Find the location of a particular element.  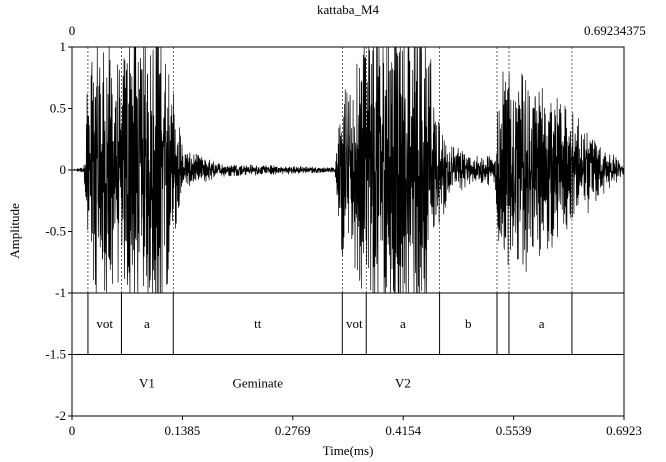

y-tick-label: 0.5 is located at coordinates (58, 108).